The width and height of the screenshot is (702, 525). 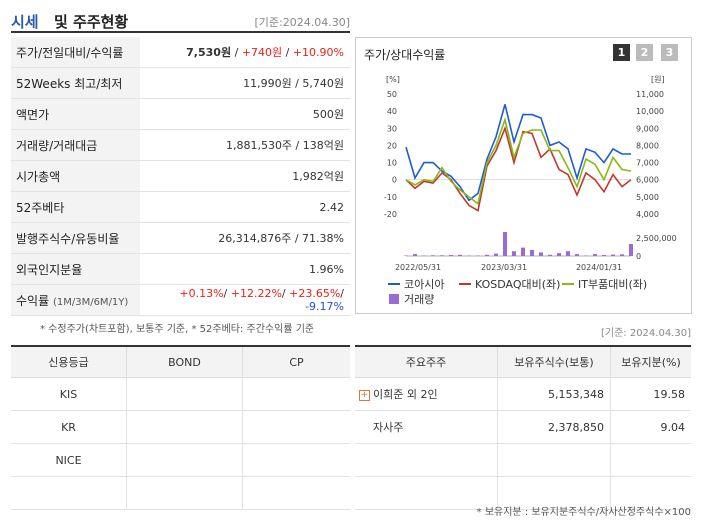 What do you see at coordinates (75, 145) in the screenshot?
I see `row-label: 거래량/거래대금` at bounding box center [75, 145].